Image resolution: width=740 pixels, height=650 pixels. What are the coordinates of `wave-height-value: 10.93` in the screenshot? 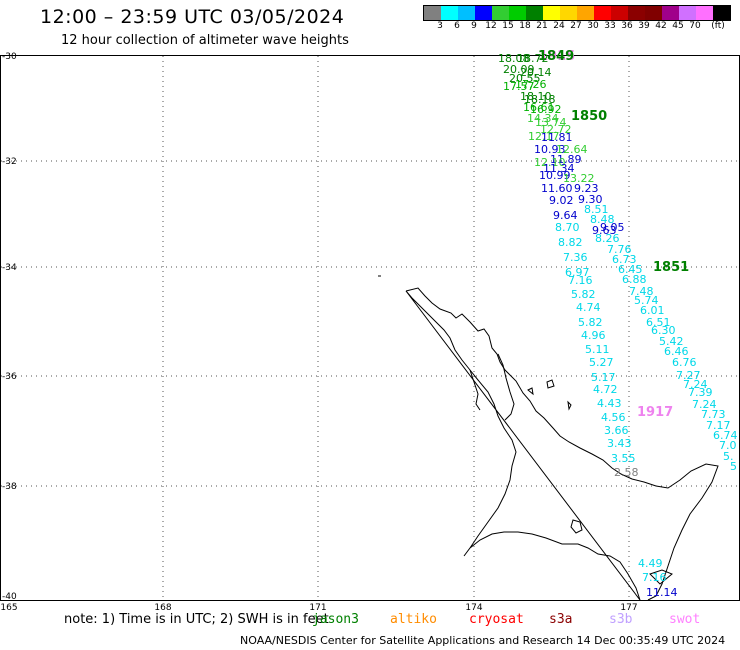 It's located at (550, 149).